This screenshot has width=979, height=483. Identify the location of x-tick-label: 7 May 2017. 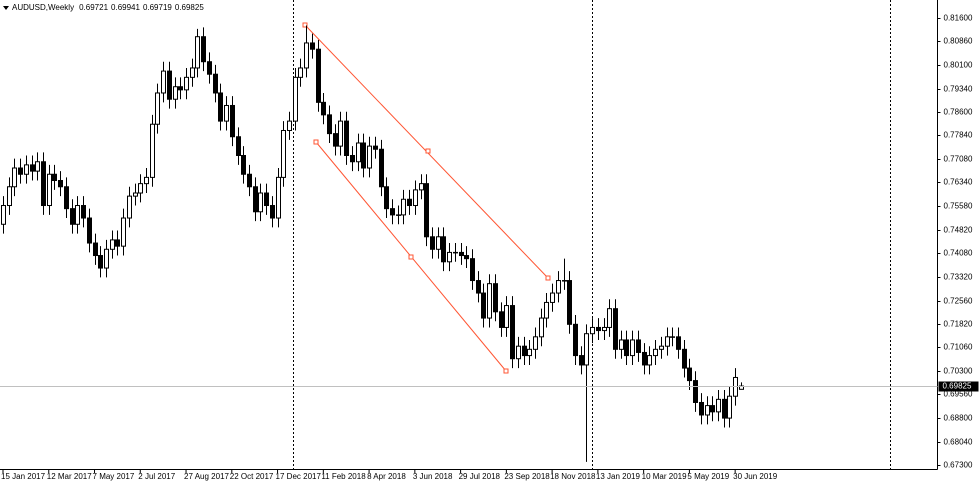
(114, 476).